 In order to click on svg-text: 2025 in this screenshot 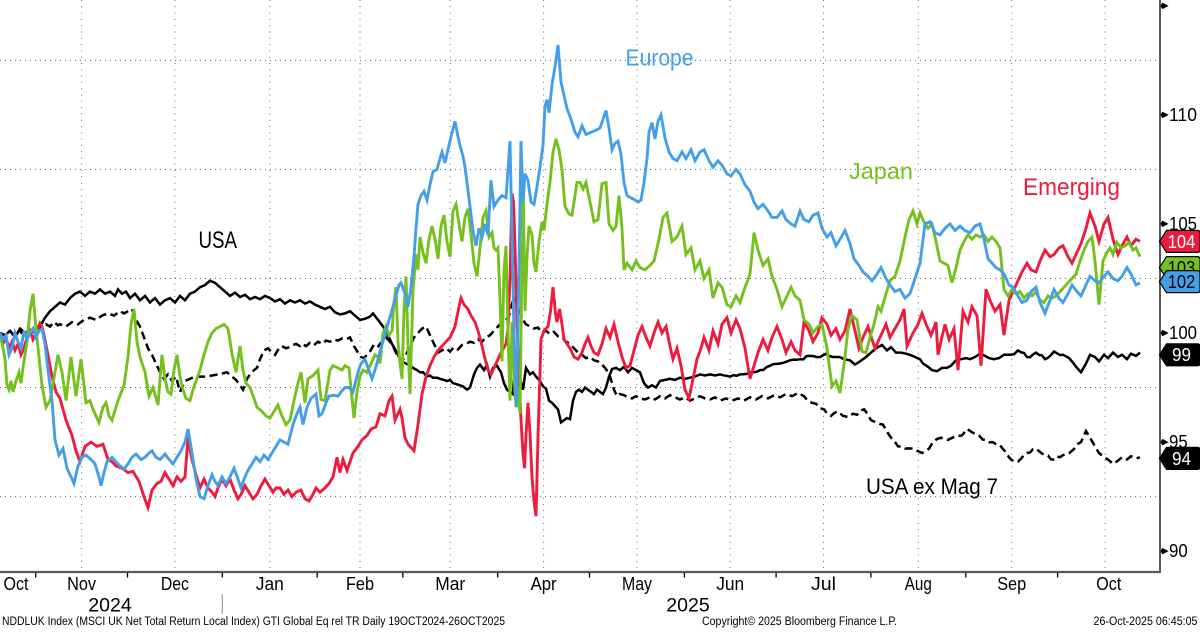, I will do `click(688, 606)`.